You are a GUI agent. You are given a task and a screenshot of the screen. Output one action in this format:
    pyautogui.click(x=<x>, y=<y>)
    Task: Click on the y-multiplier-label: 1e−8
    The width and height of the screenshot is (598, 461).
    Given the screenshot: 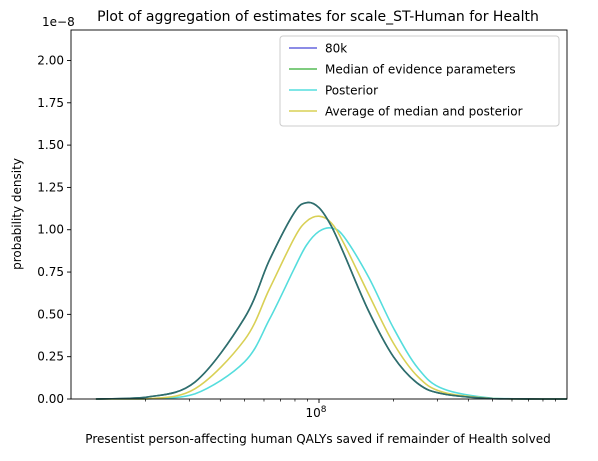 What is the action you would take?
    pyautogui.click(x=58, y=22)
    